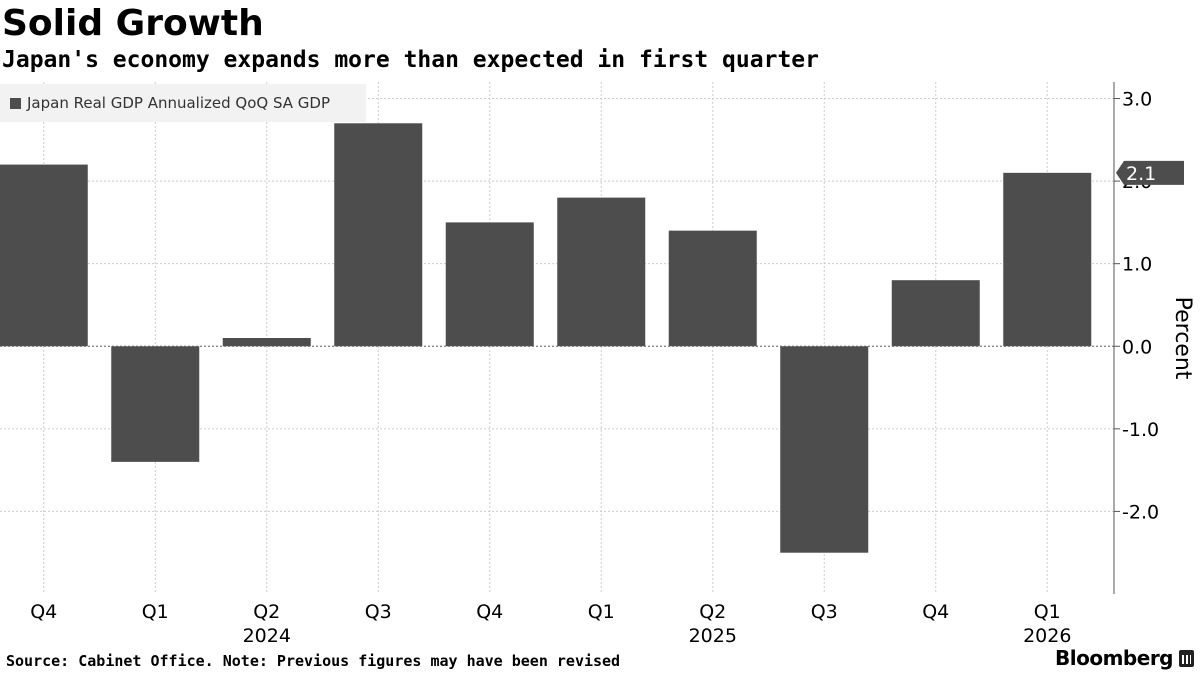 The width and height of the screenshot is (1200, 675). What do you see at coordinates (1137, 100) in the screenshot?
I see `y-tick-label: 3.0` at bounding box center [1137, 100].